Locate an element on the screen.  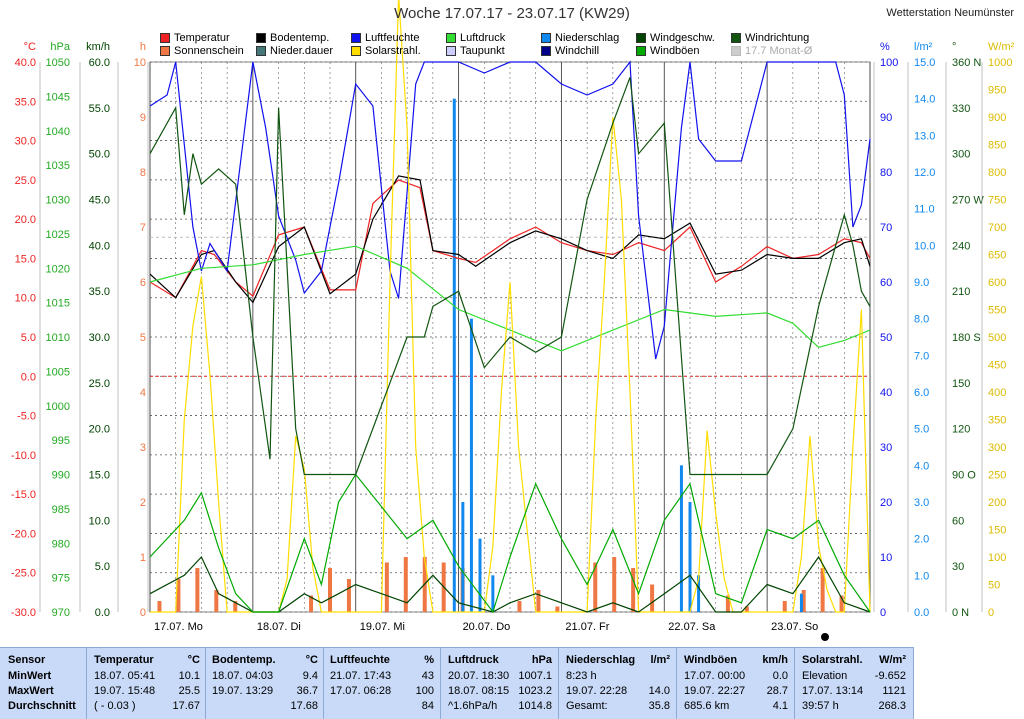
axis-tick-label-rain: 1.0 is located at coordinates (921, 576).